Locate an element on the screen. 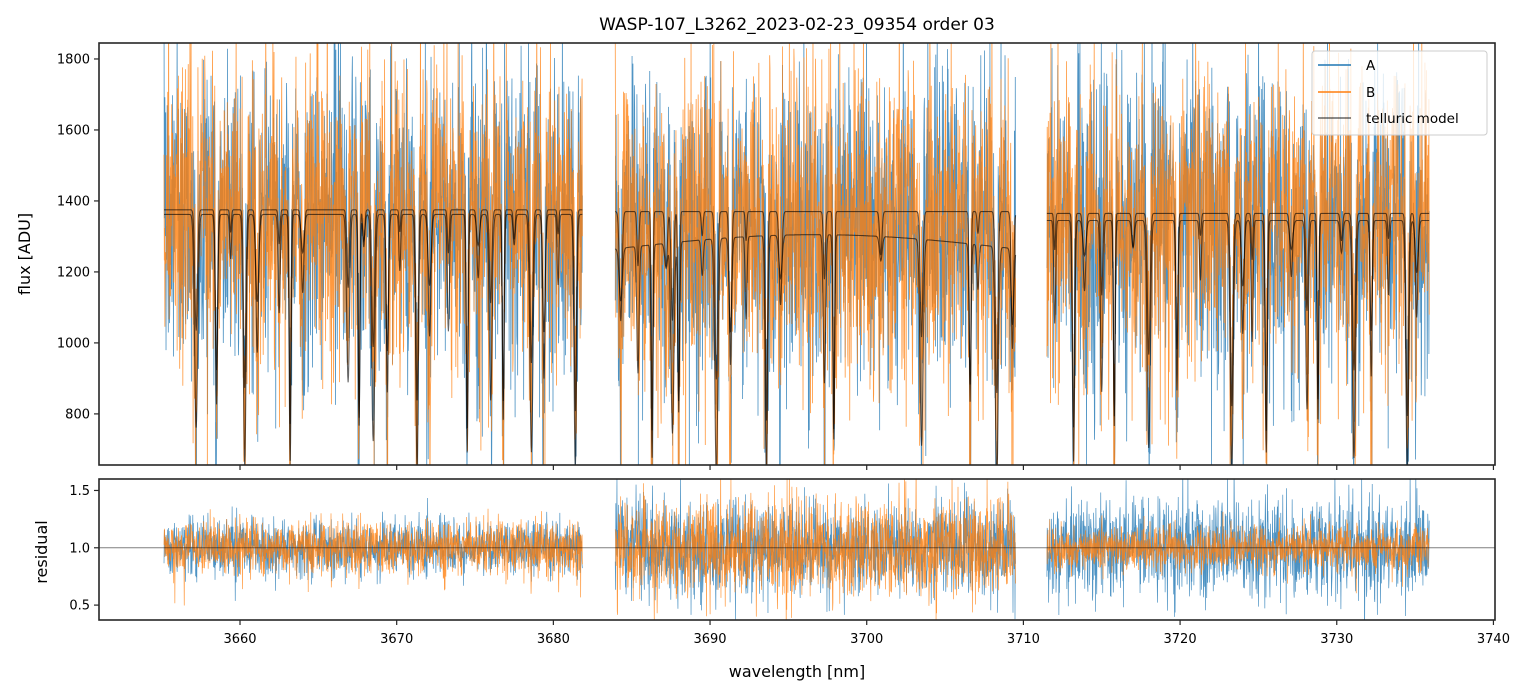 The height and width of the screenshot is (696, 1530). x-axis-label: wavelength [nm] is located at coordinates (797, 671).